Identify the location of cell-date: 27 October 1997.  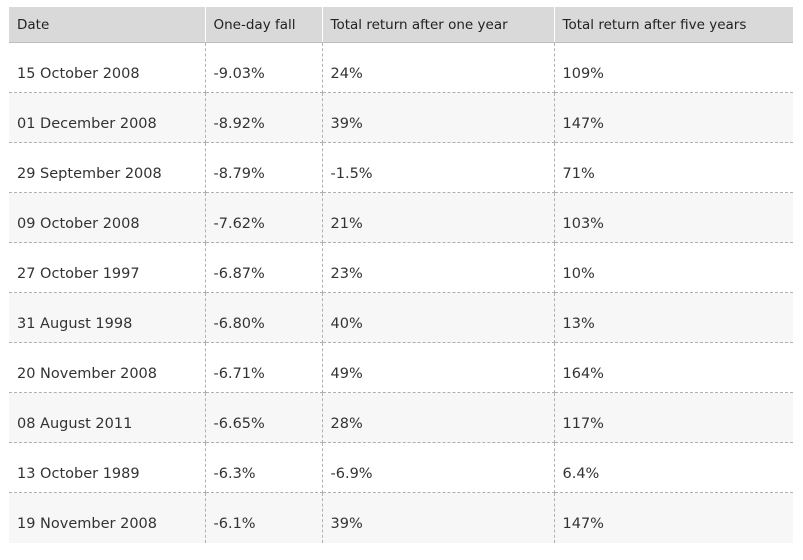
(107, 267).